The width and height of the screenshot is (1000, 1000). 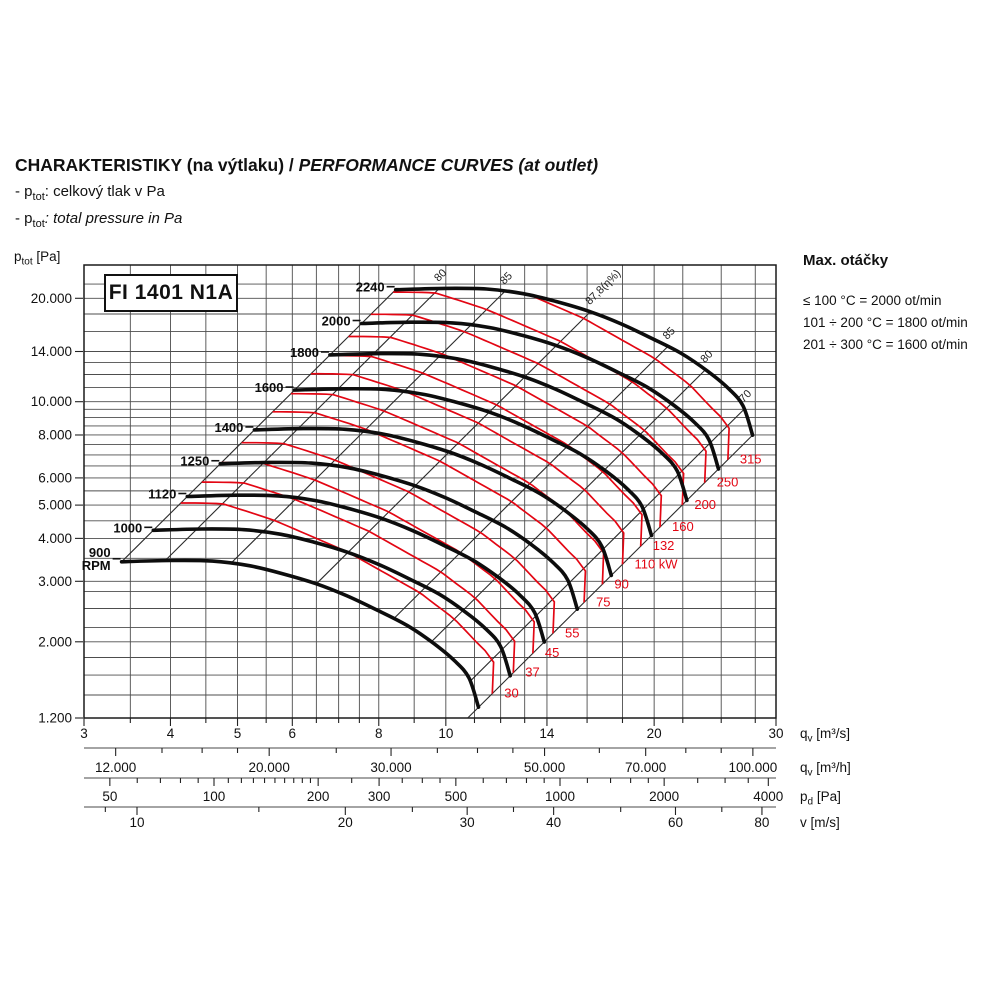 What do you see at coordinates (24, 191) in the screenshot?
I see `legend-symbol: - p` at bounding box center [24, 191].